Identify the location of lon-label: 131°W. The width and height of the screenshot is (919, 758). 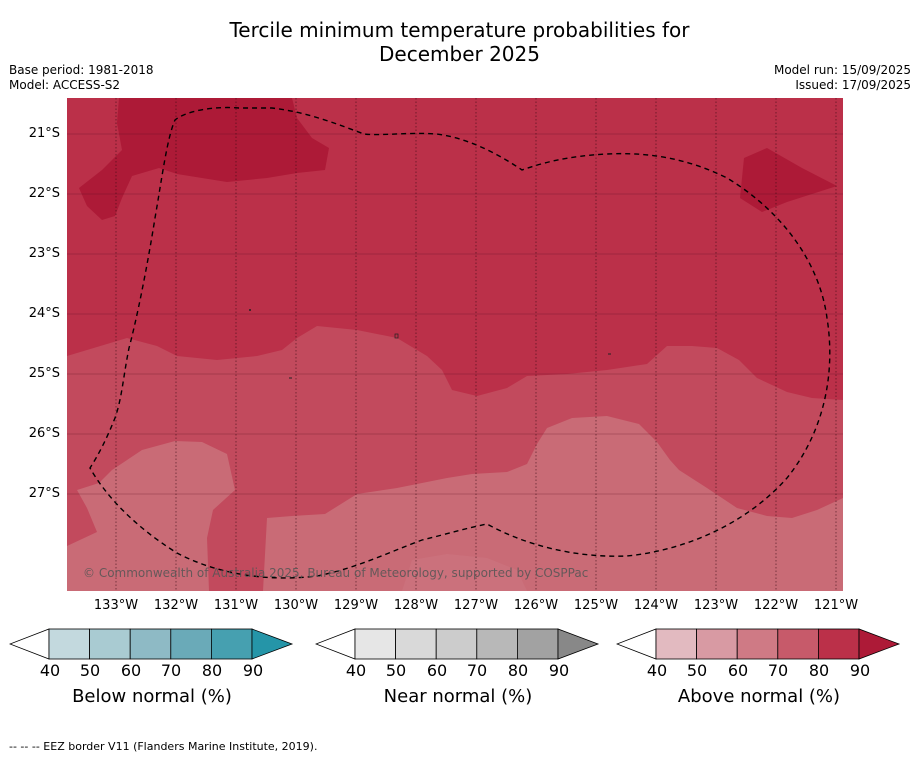
(236, 605).